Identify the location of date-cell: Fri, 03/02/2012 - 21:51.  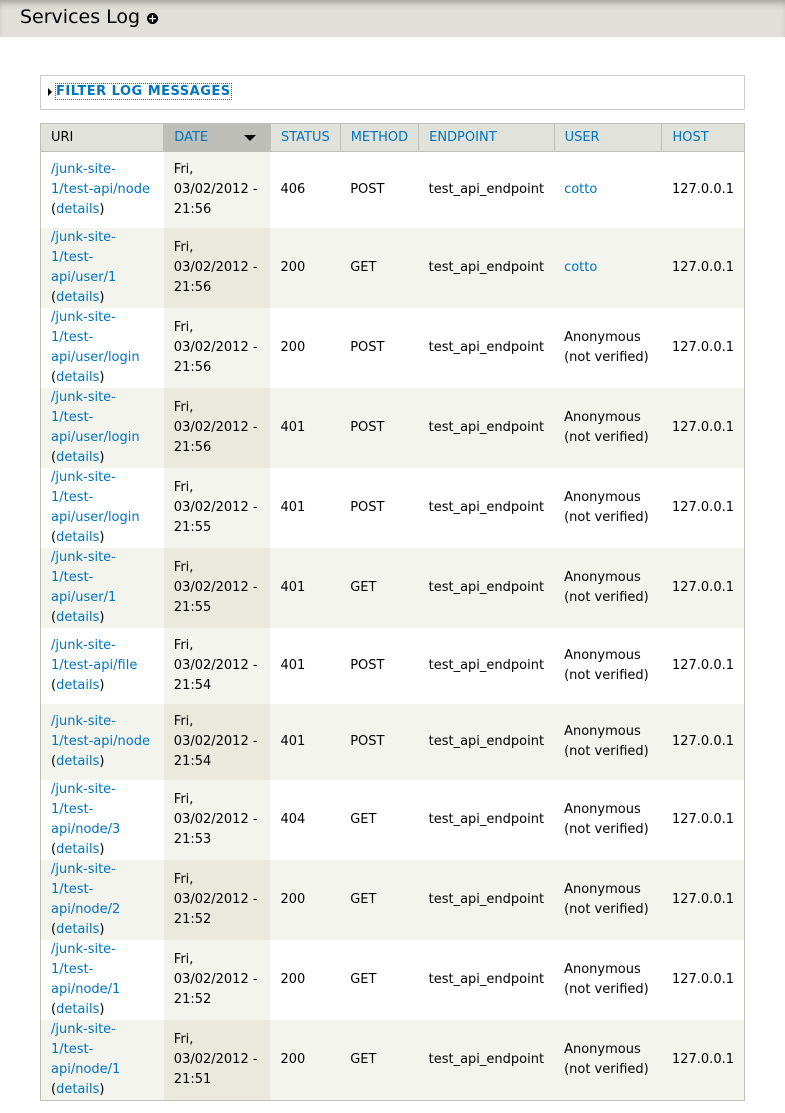
(217, 1059).